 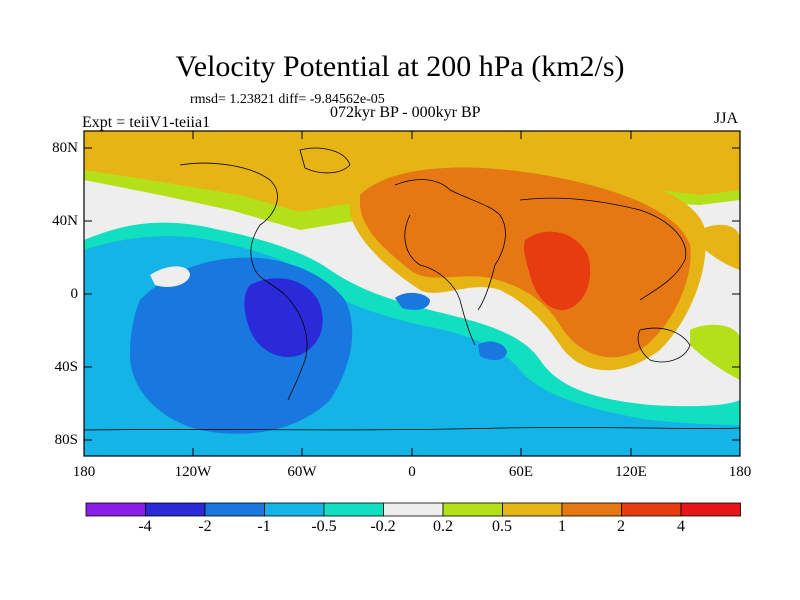 I want to click on coastline-greenland, so click(x=325, y=160).